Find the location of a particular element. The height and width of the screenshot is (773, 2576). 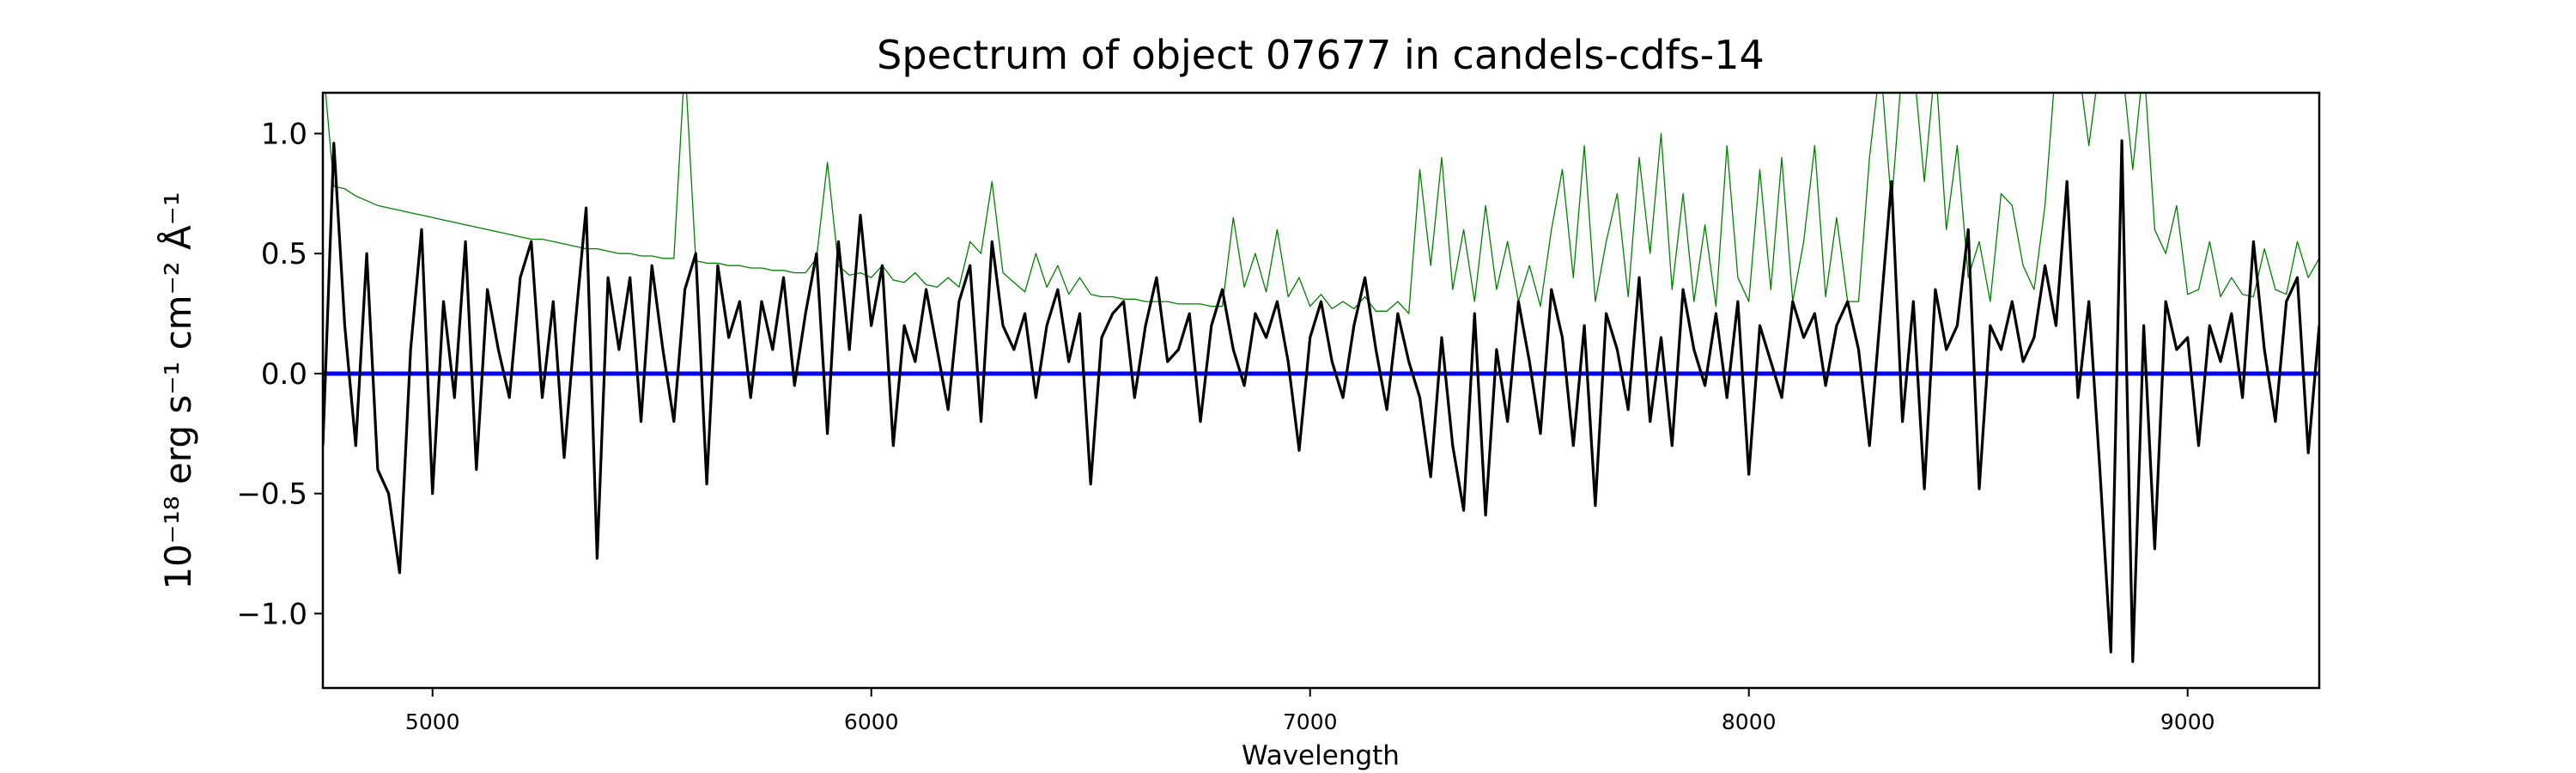

y-axis-label: 10⁻¹⁸ erg s⁻¹ cm⁻² Å⁻¹ is located at coordinates (177, 390).